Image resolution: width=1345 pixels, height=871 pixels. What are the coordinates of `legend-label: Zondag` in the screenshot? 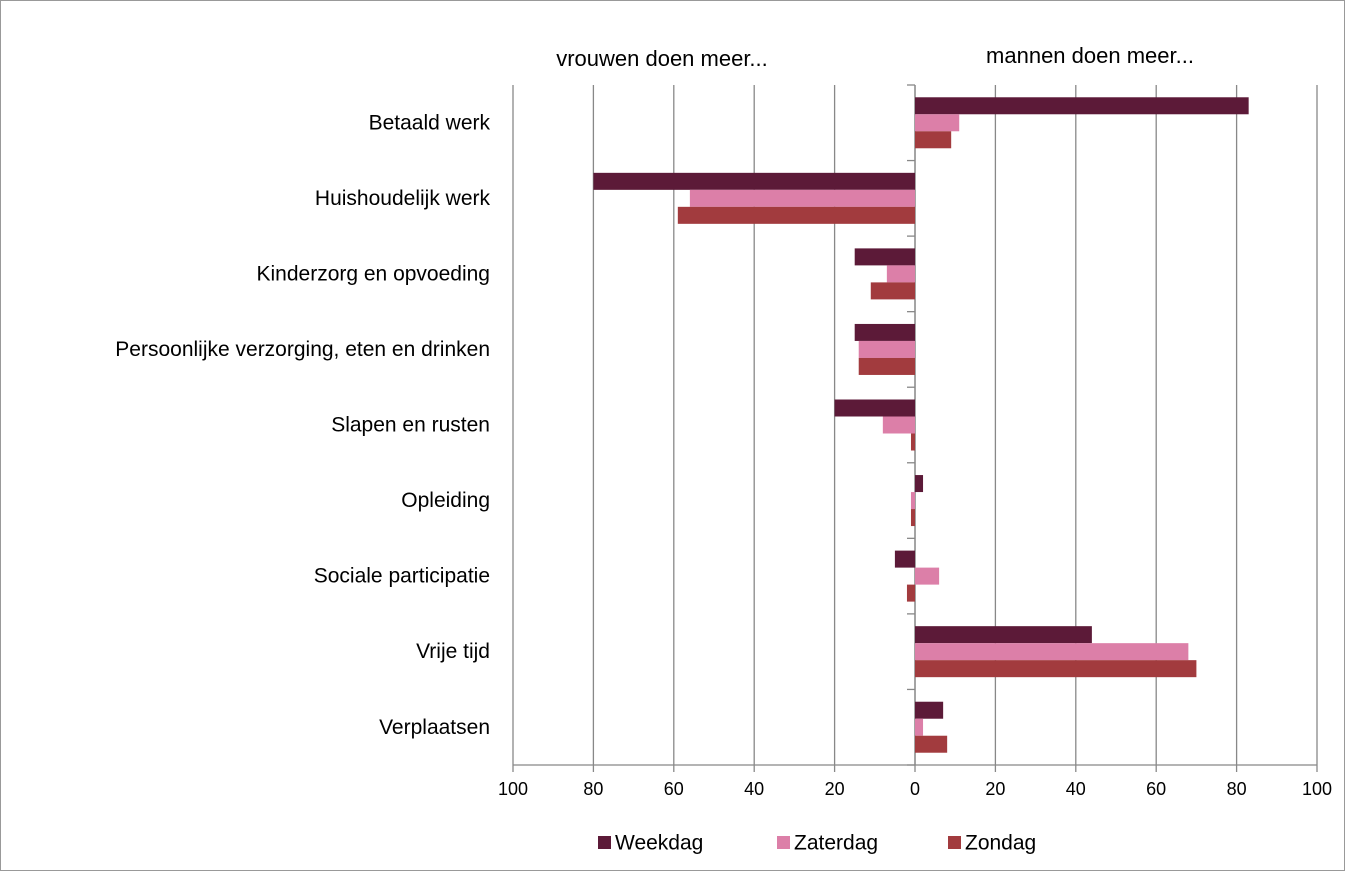 It's located at (1000, 843).